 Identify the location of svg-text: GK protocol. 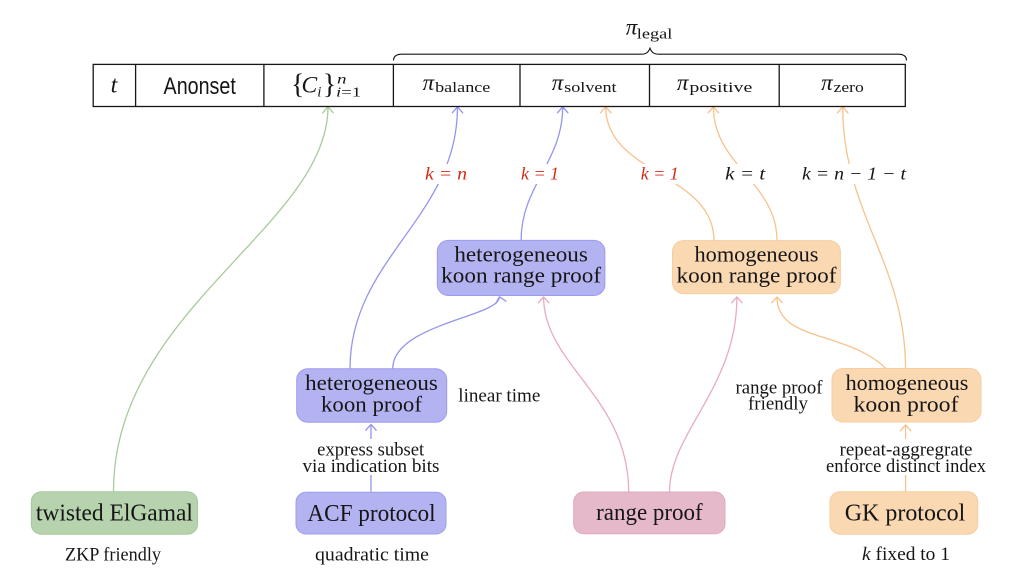
(905, 514).